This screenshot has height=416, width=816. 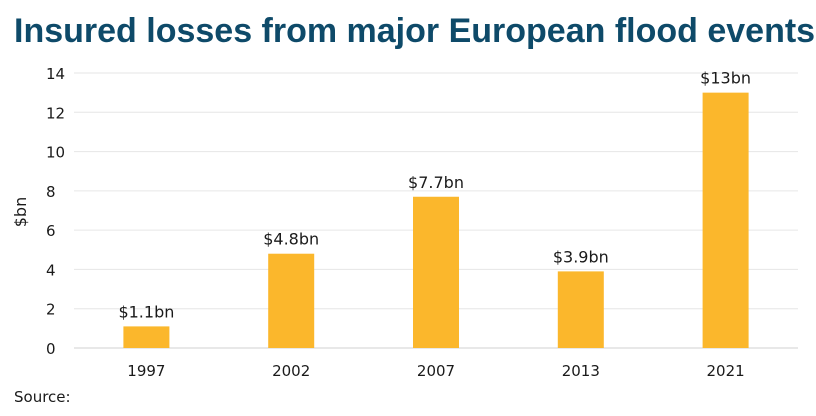 I want to click on x-tick-label-2013: 2013, so click(x=581, y=371).